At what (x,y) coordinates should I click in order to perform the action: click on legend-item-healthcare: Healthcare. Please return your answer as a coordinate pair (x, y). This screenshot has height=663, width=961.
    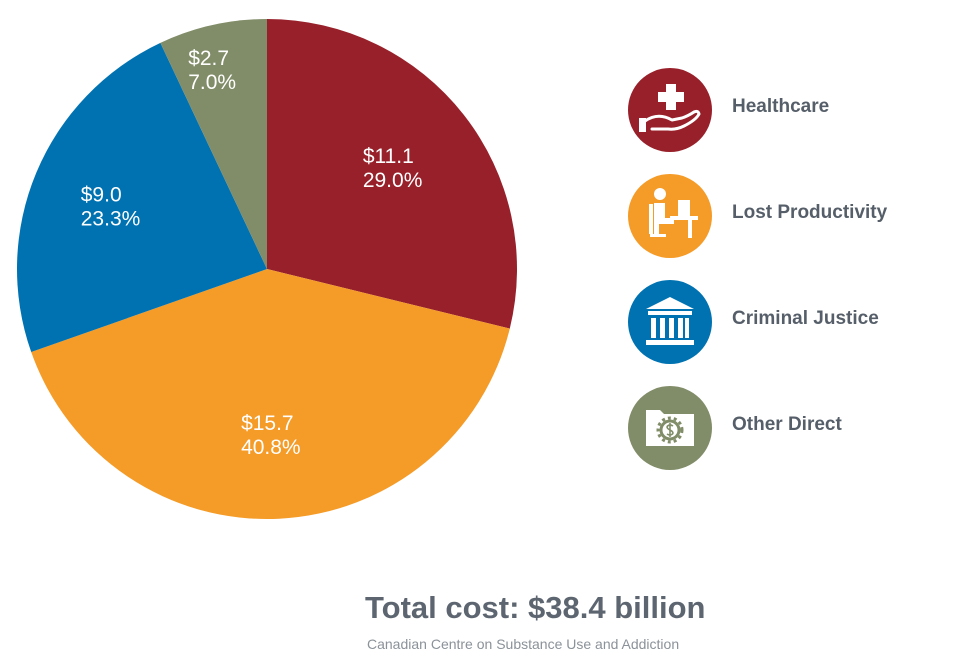
    Looking at the image, I should click on (788, 121).